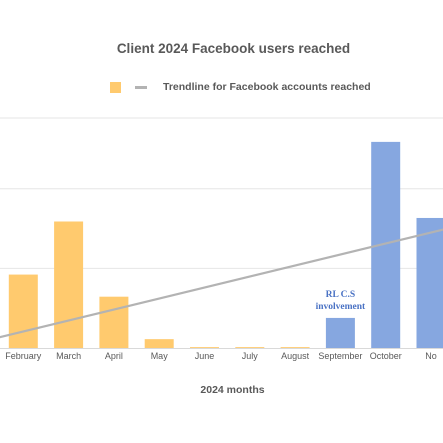  What do you see at coordinates (295, 347) in the screenshot?
I see `bar-august` at bounding box center [295, 347].